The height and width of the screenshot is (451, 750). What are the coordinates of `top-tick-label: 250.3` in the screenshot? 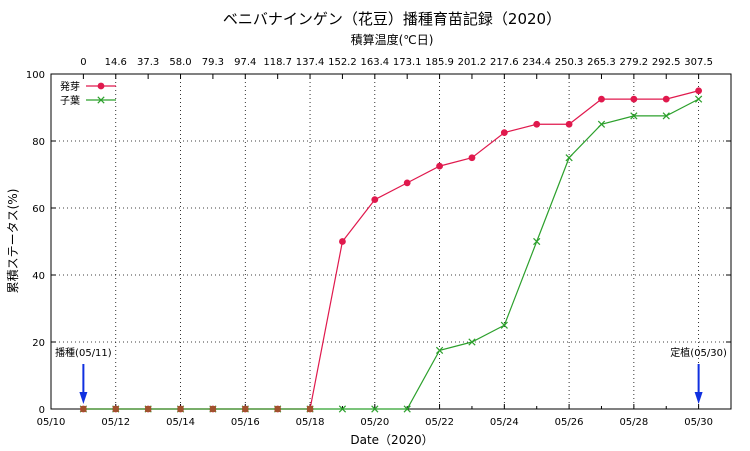 It's located at (569, 62).